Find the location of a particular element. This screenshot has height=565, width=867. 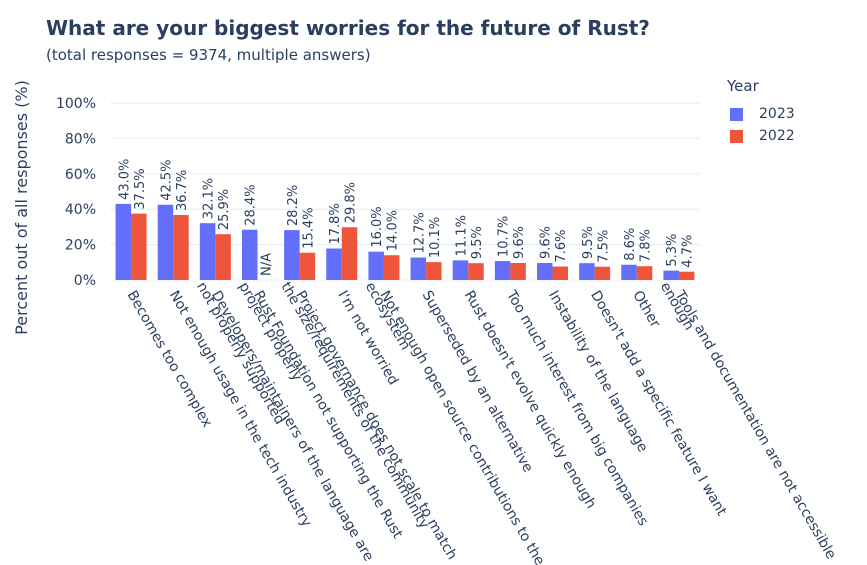

data-label: 42.5% is located at coordinates (166, 179).